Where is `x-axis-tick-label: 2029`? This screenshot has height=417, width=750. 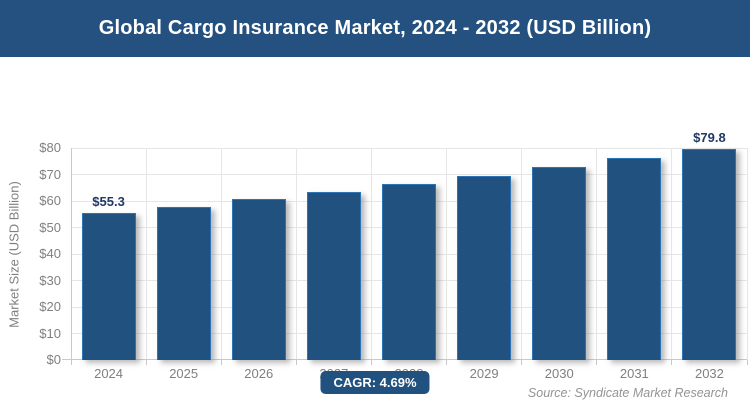
x-axis-tick-label: 2029 is located at coordinates (484, 373).